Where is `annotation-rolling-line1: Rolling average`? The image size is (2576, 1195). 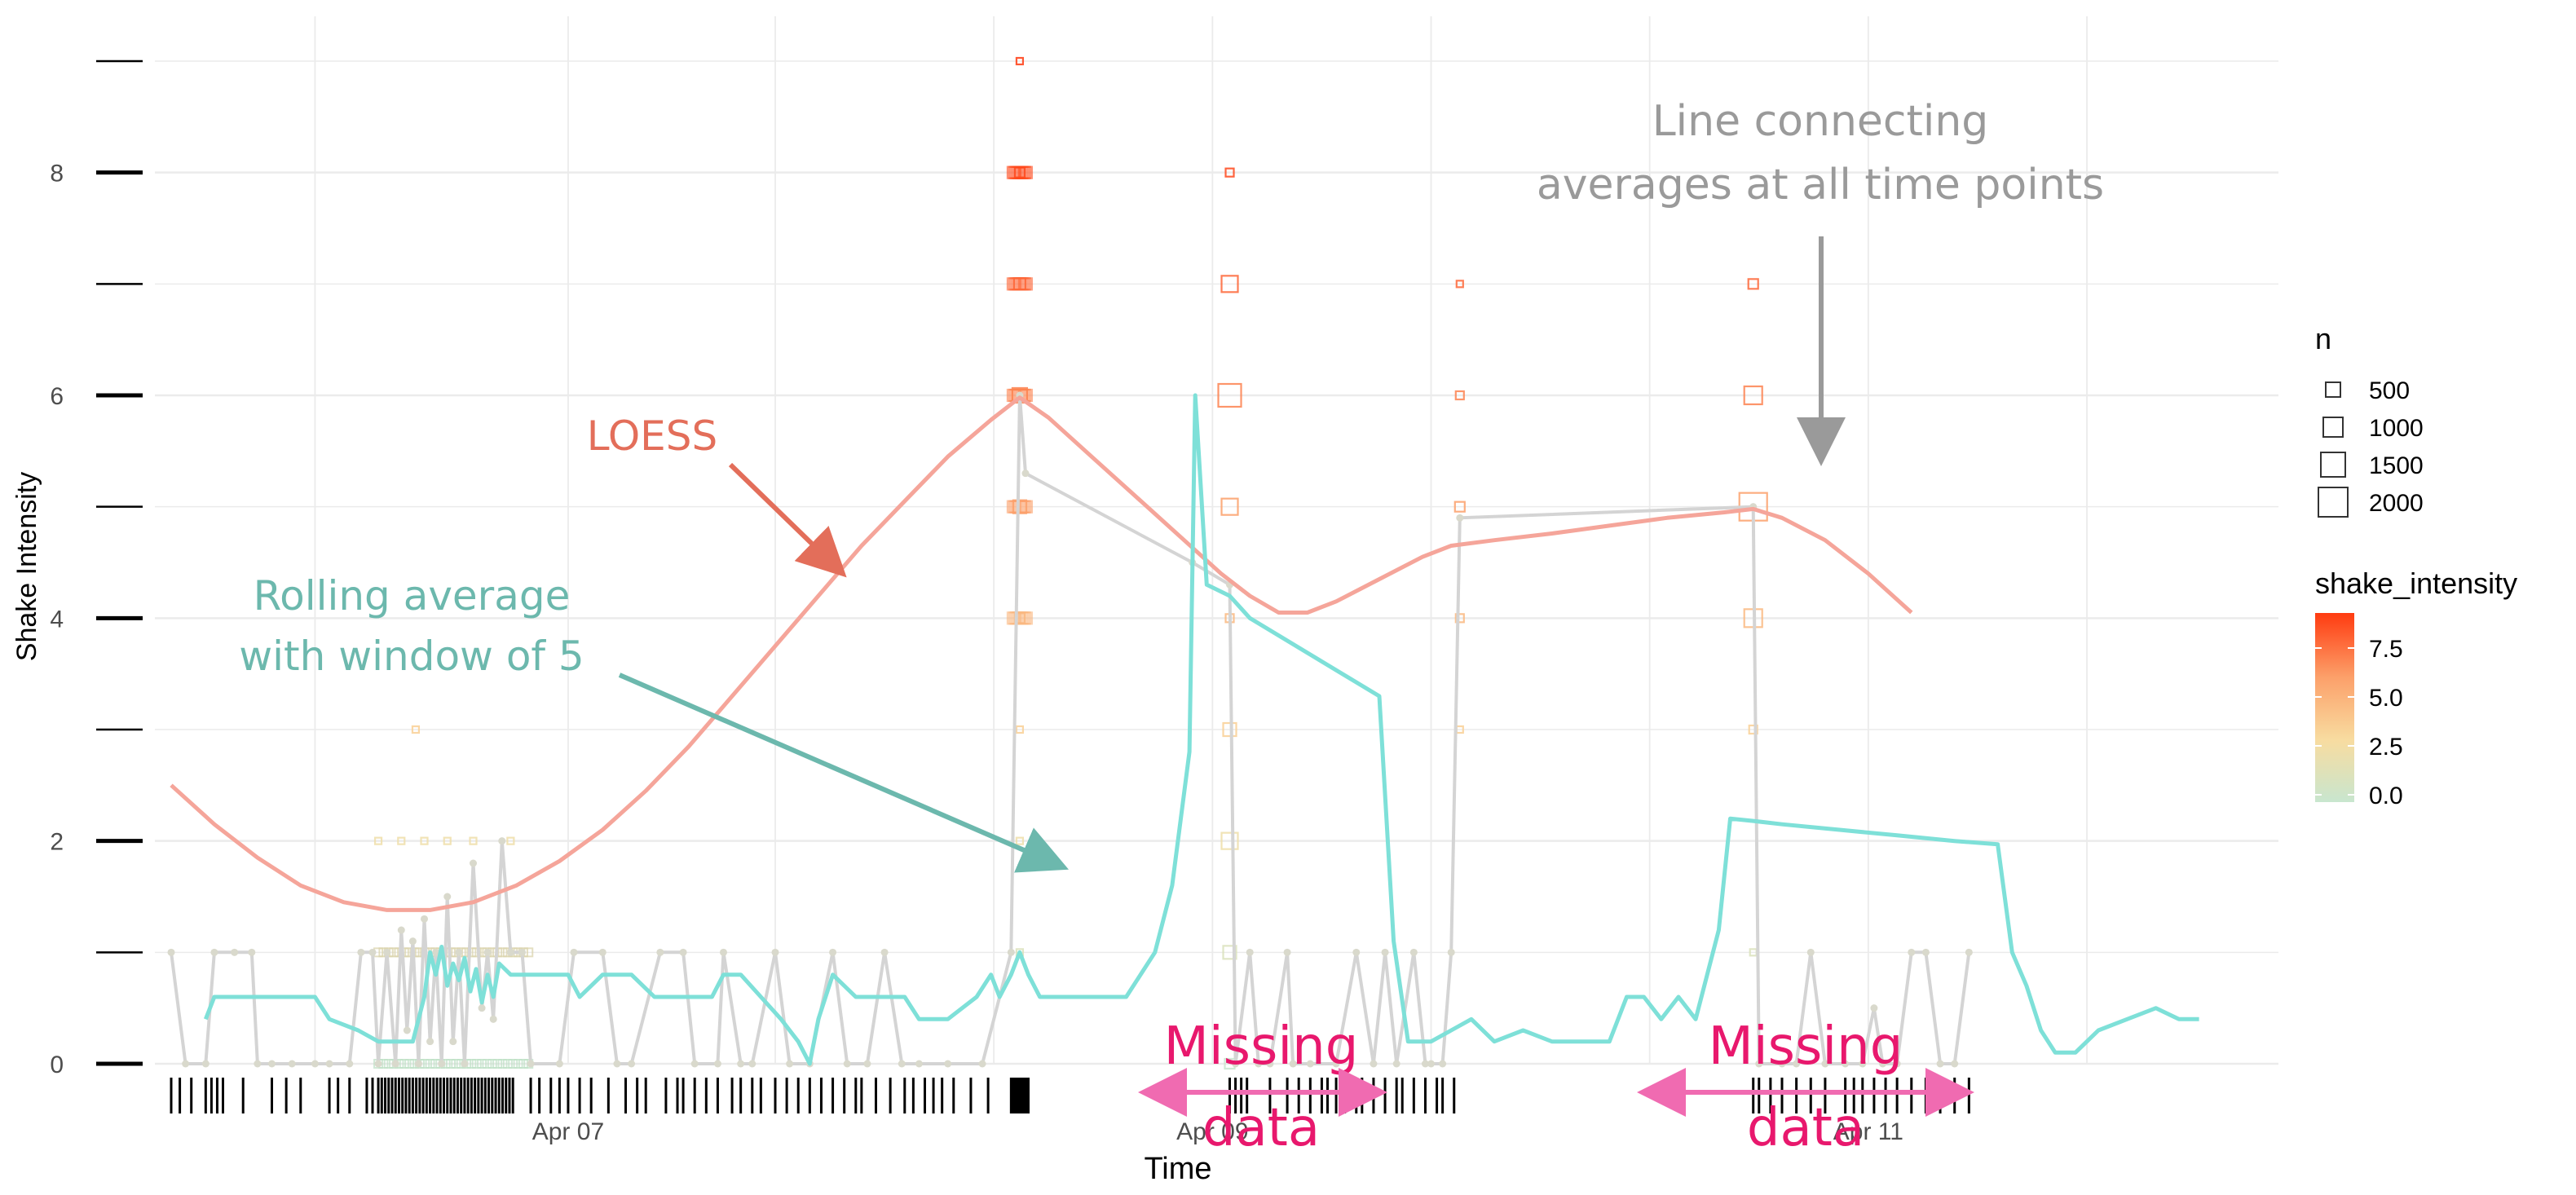 annotation-rolling-line1: Rolling average is located at coordinates (412, 596).